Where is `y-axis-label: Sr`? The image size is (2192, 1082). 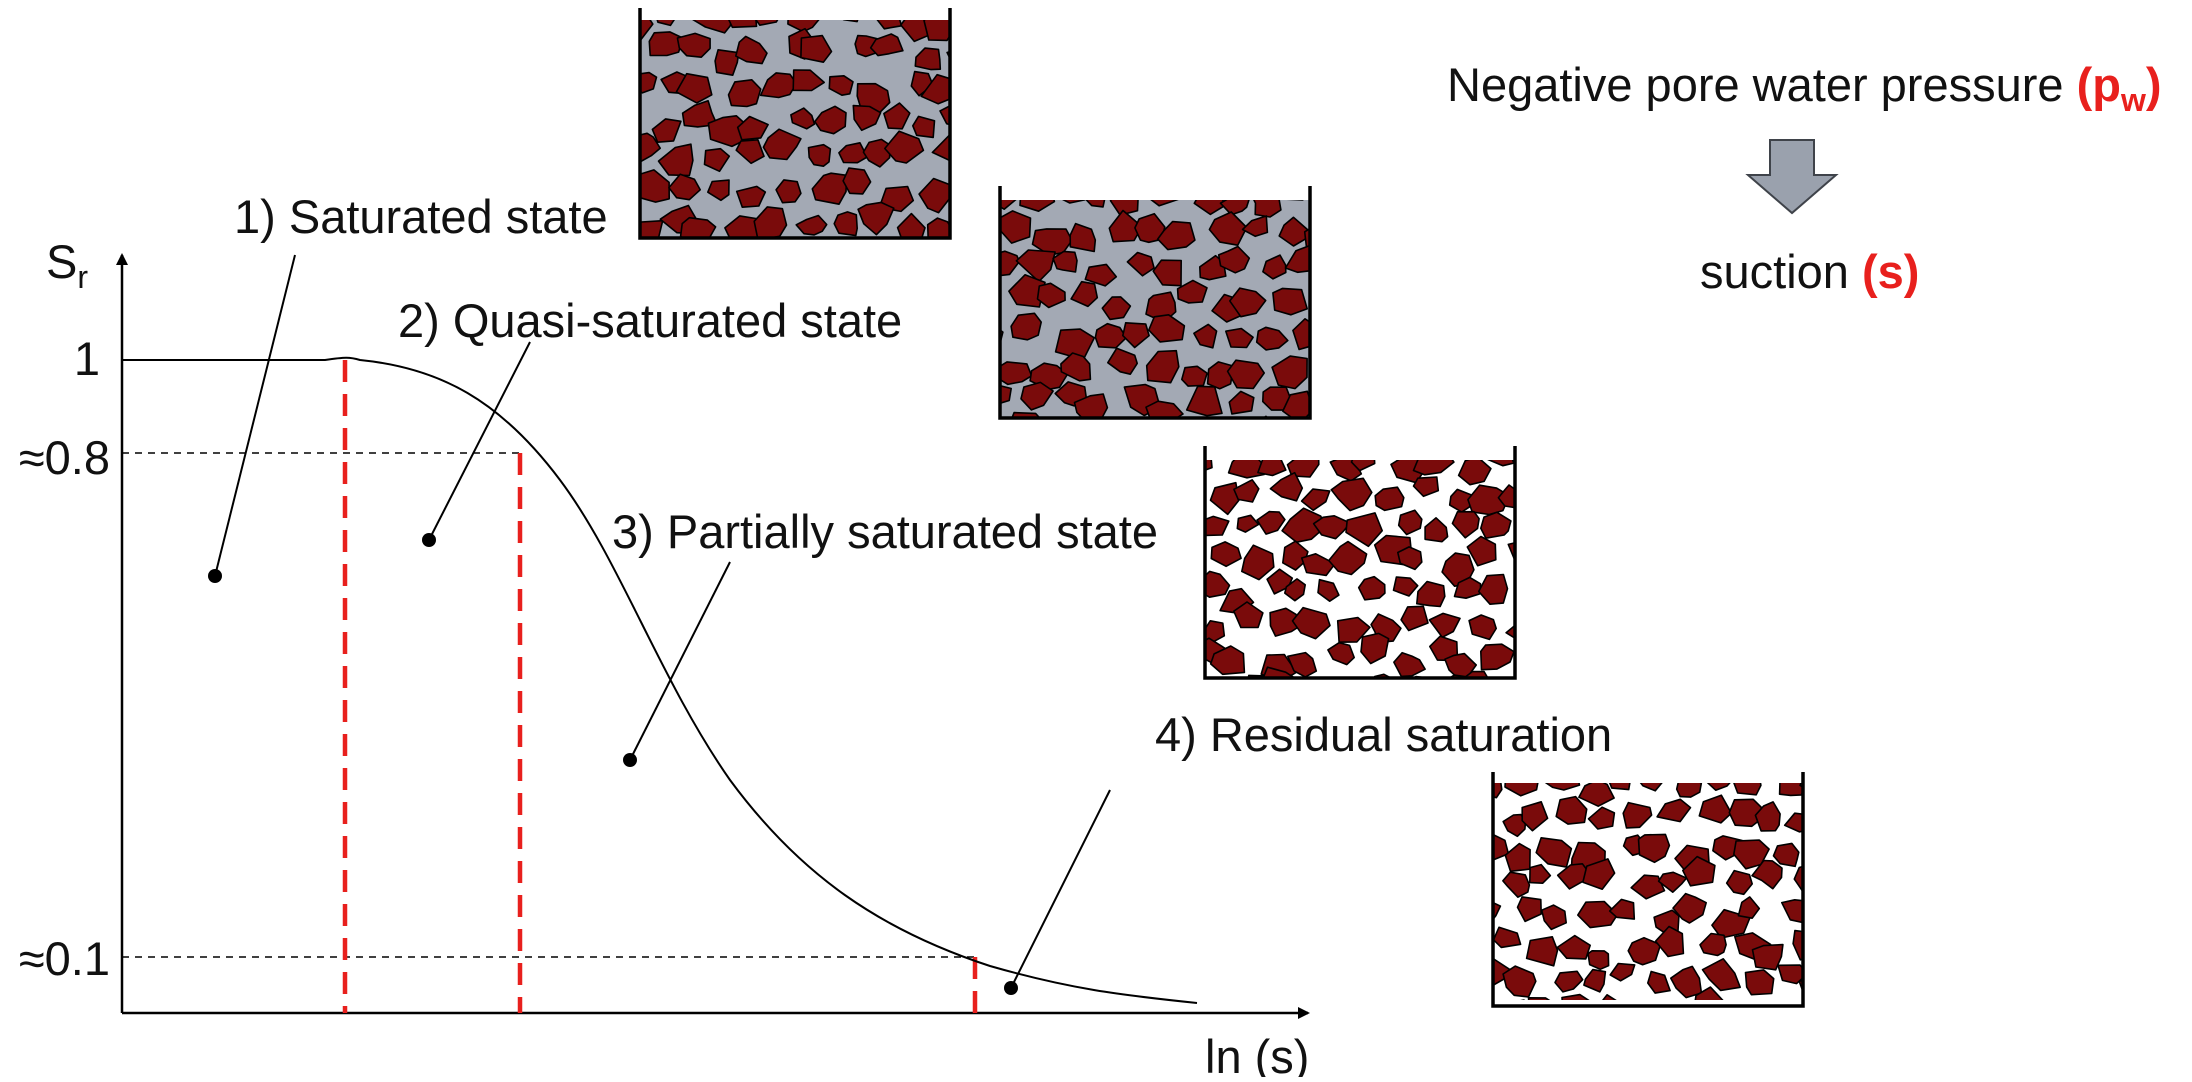
y-axis-label: Sr is located at coordinates (67, 265).